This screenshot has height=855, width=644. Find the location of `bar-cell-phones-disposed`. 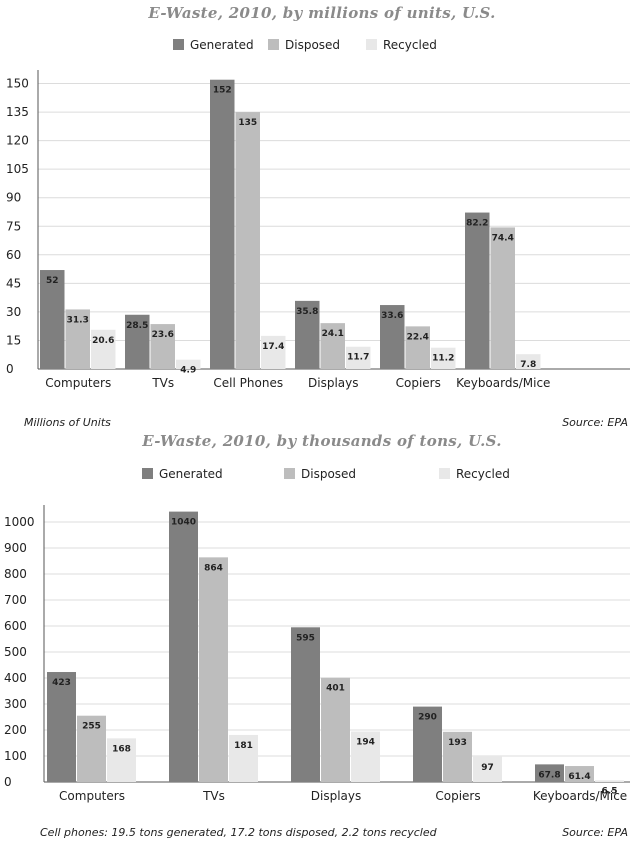

bar-cell-phones-disposed is located at coordinates (247, 240).